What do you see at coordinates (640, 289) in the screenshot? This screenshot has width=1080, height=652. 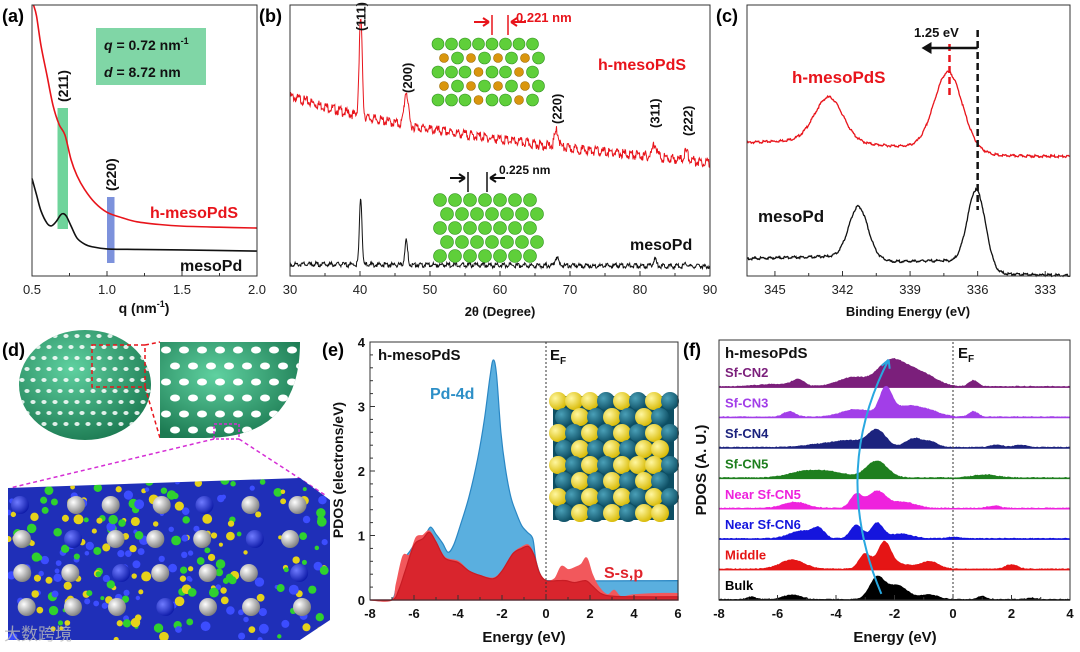 I see `x-tick-label: 80` at bounding box center [640, 289].